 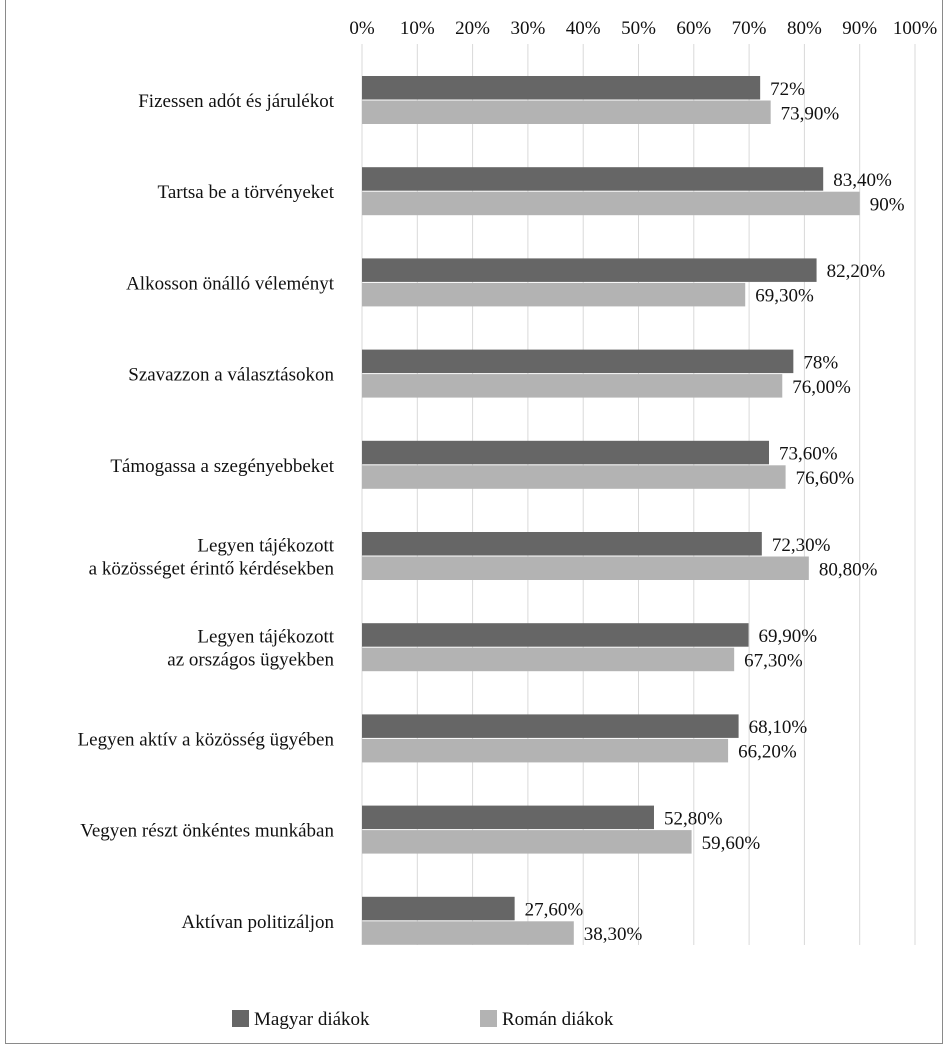 I want to click on legend: Magyar diákok Román diákok, so click(x=423, y=1019).